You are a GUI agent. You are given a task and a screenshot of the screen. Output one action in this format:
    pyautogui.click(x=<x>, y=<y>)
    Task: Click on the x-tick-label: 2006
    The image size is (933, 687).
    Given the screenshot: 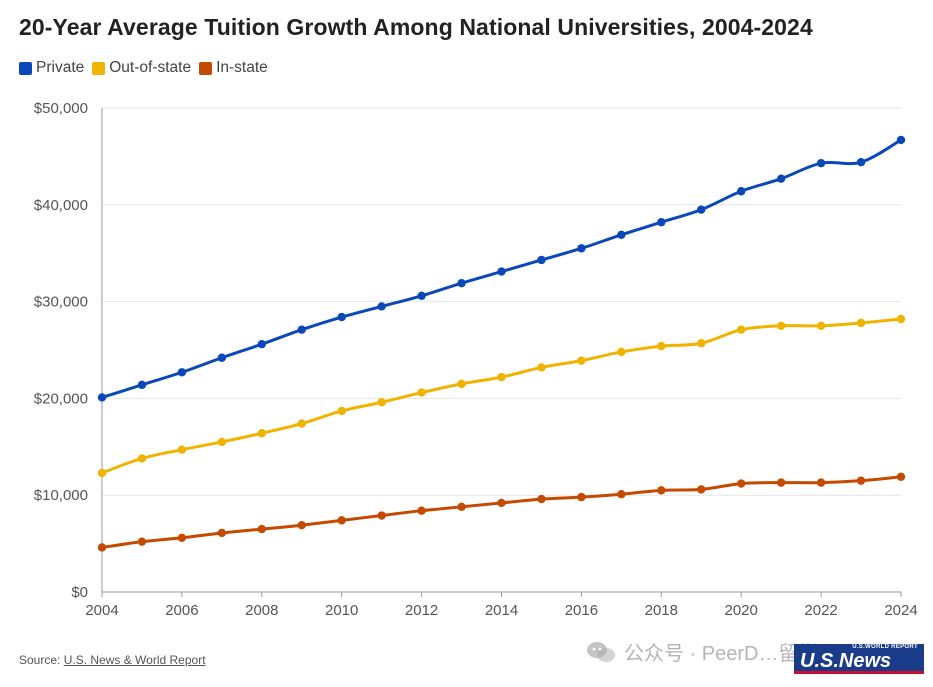 What is the action you would take?
    pyautogui.click(x=181, y=610)
    